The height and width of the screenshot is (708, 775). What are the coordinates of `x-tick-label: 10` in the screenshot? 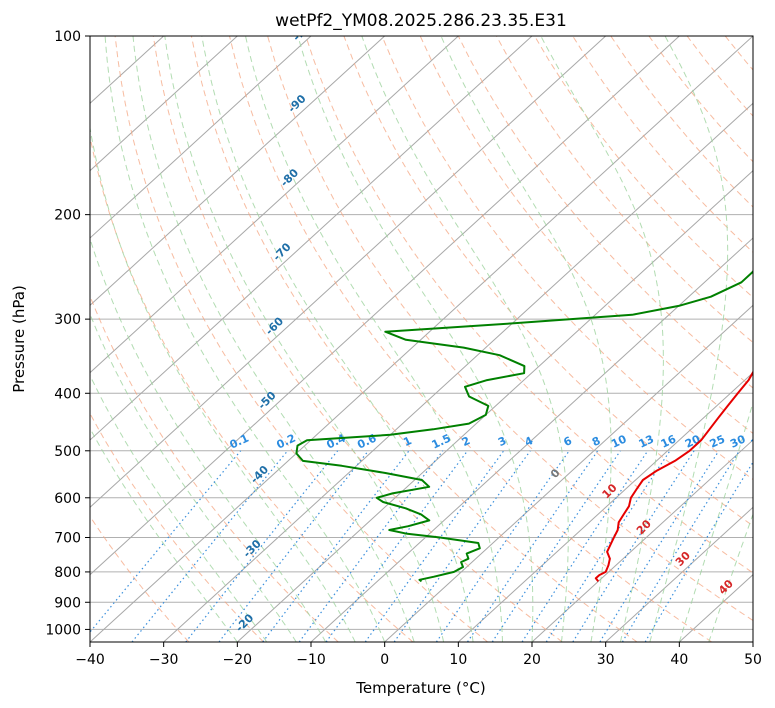 It's located at (458, 660).